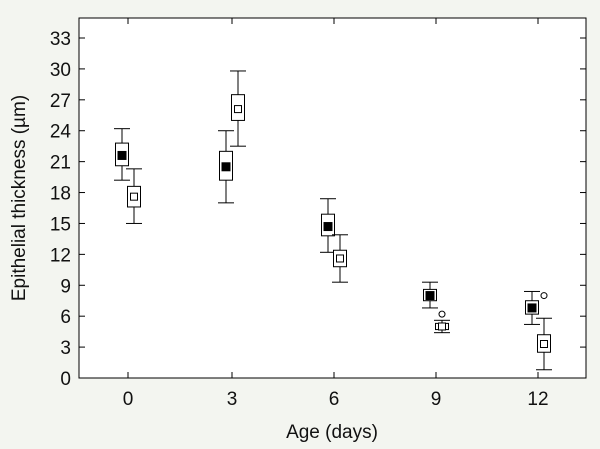 This screenshot has width=600, height=449. What do you see at coordinates (436, 399) in the screenshot?
I see `x-tick-label: 9` at bounding box center [436, 399].